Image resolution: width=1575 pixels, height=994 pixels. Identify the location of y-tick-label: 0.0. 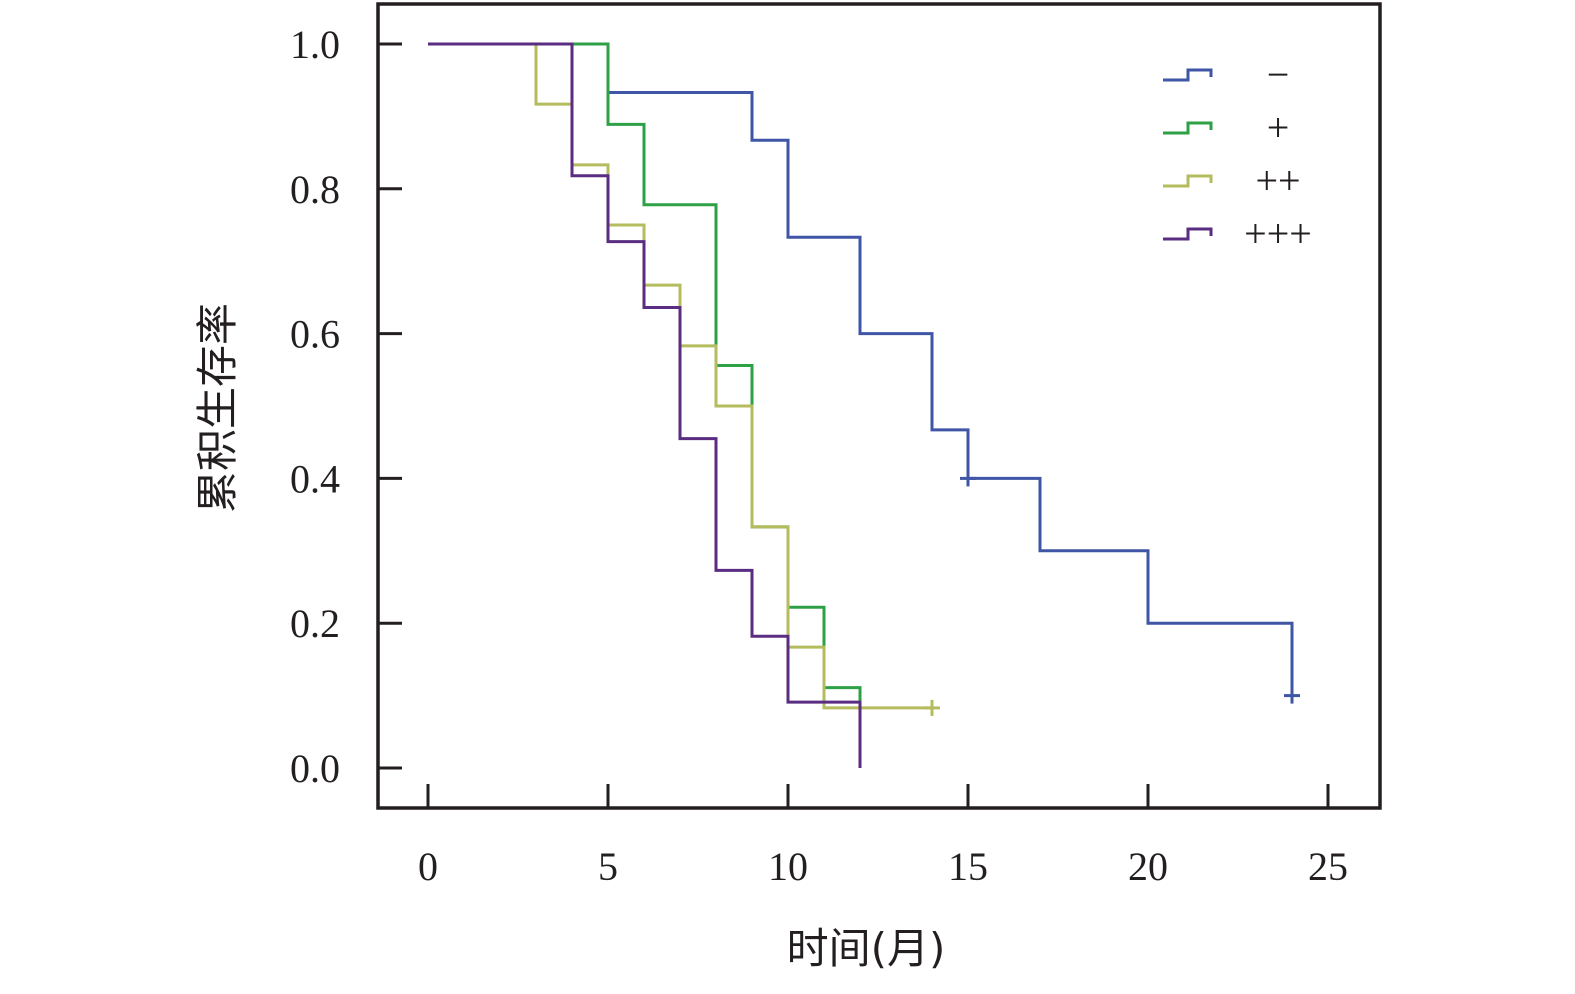
(315, 768).